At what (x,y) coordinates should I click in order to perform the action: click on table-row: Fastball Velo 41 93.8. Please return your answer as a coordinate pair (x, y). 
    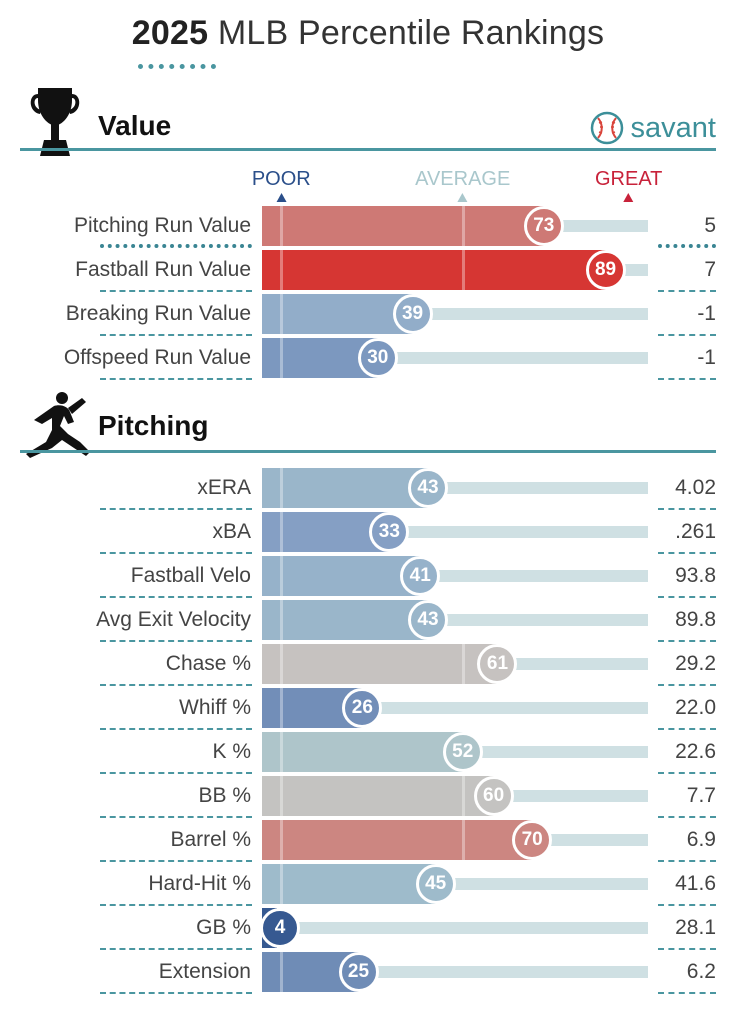
    Looking at the image, I should click on (368, 576).